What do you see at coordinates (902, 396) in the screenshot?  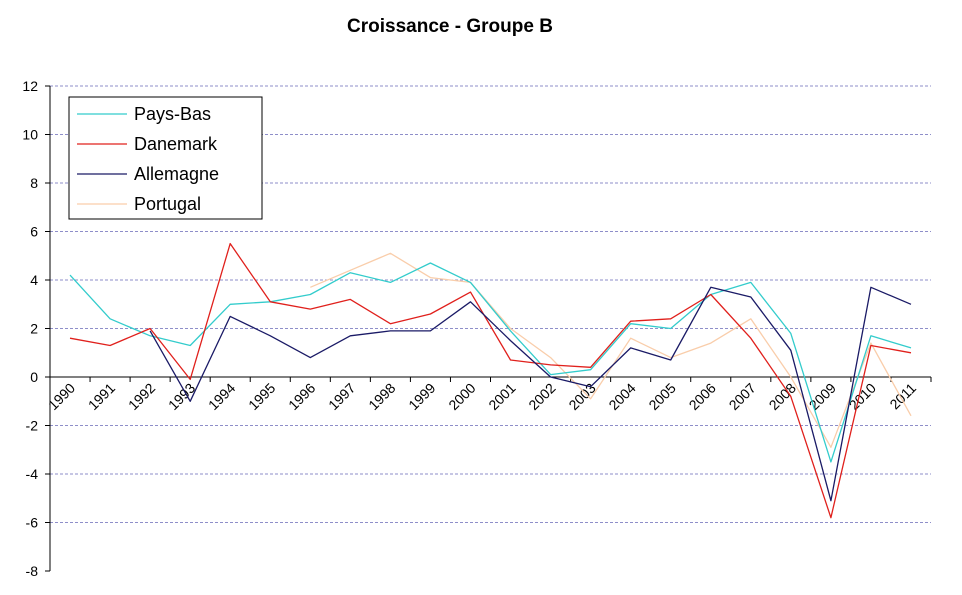 I see `x-tick-label: 2011` at bounding box center [902, 396].